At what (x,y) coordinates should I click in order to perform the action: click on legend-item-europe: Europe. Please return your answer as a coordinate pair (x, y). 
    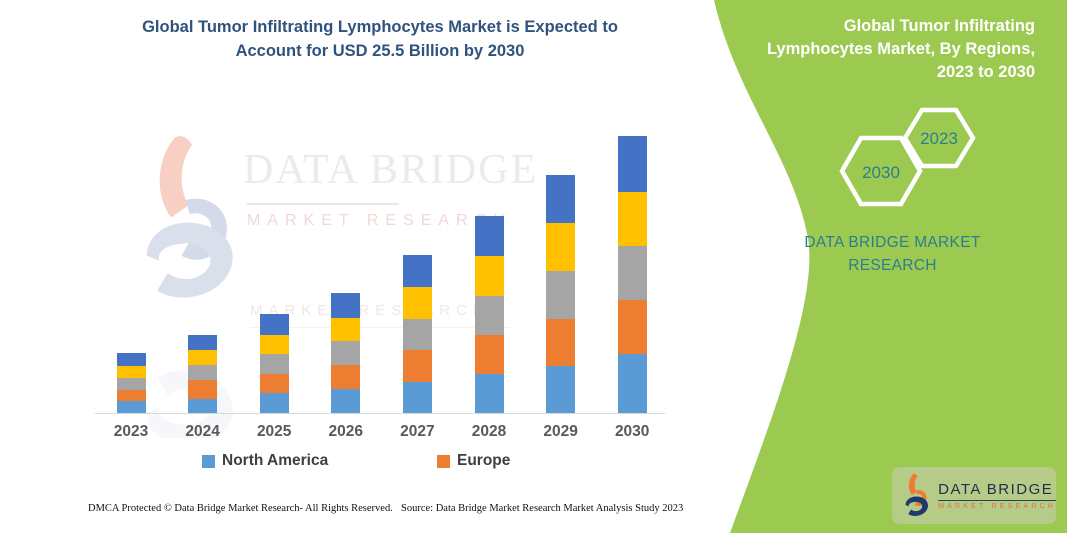
    Looking at the image, I should click on (473, 461).